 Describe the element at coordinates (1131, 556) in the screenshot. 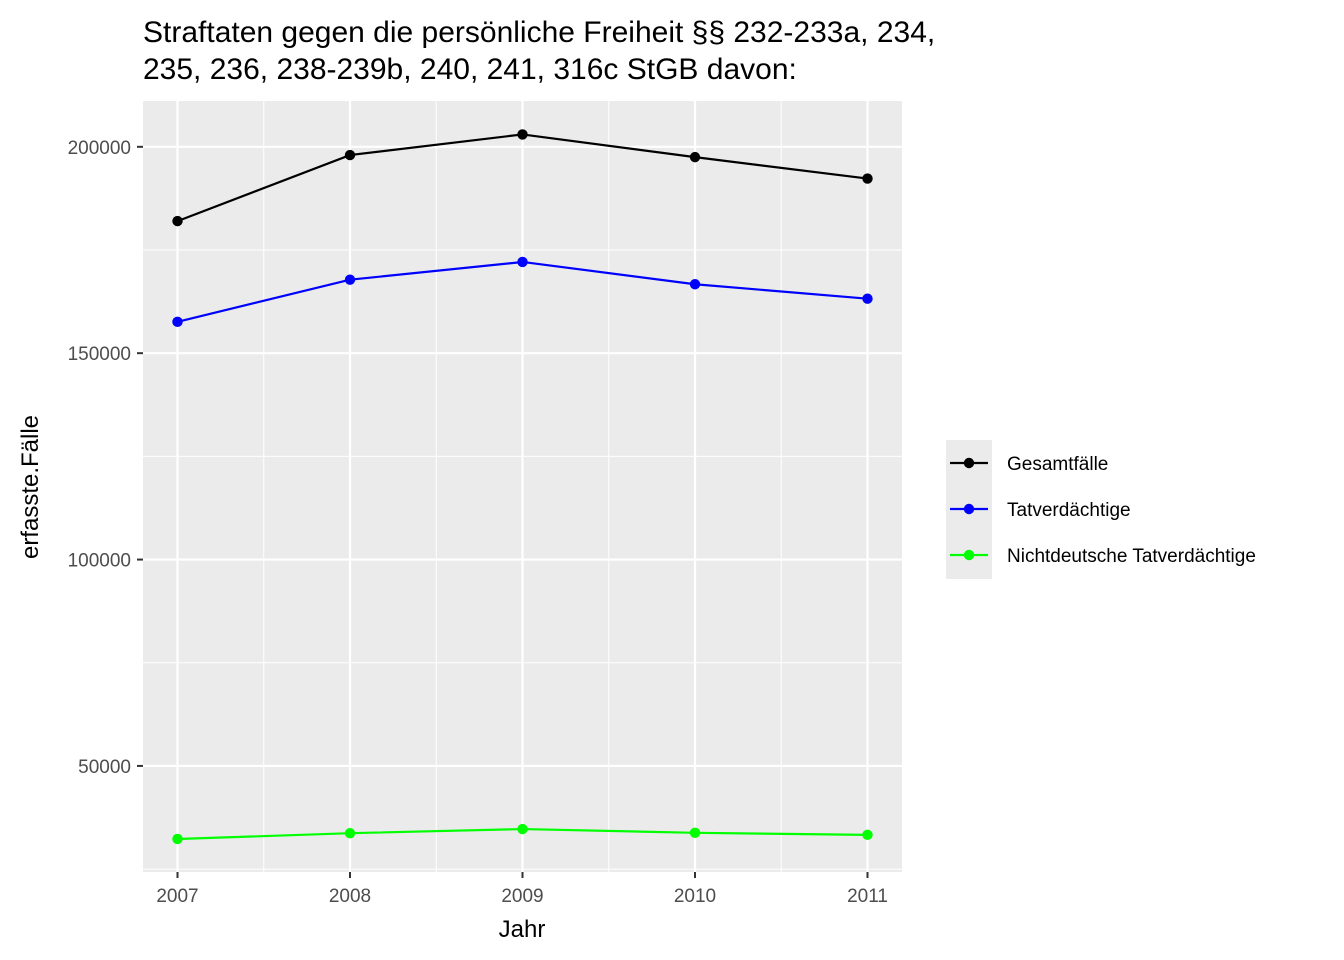

I see `legend-label: Nichtdeutsche Tatverdächtige` at that location.